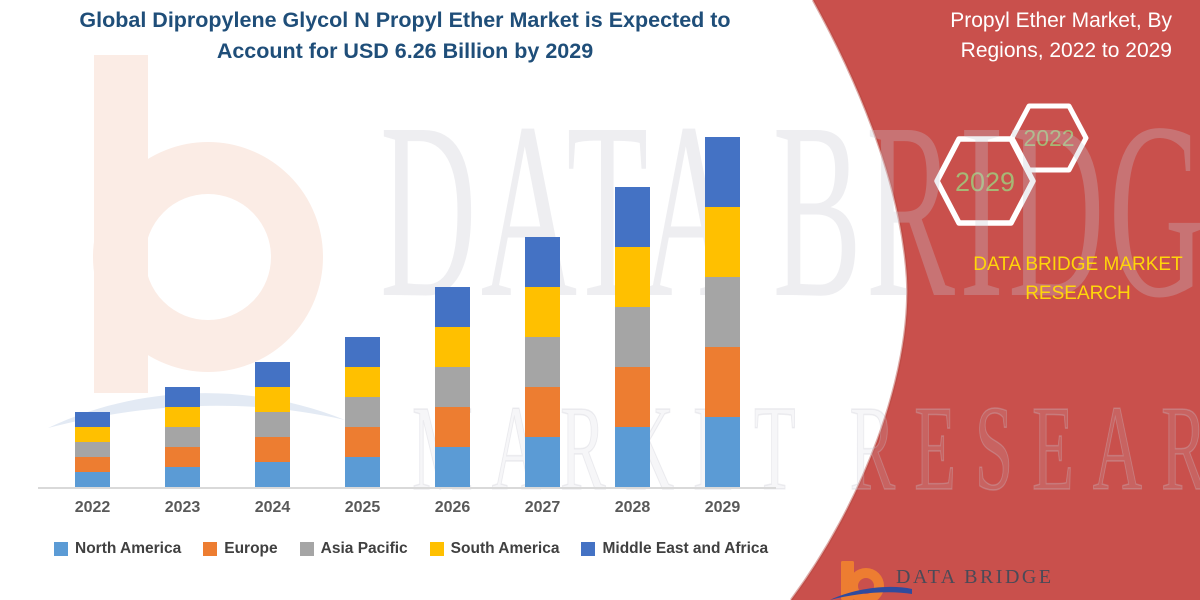  I want to click on hexagon-2029-label: 2029, so click(985, 182).